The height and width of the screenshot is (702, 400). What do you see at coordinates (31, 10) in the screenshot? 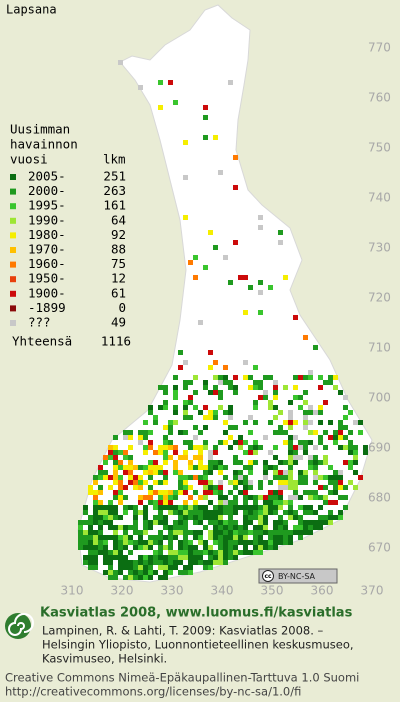
I see `map-title: Lapsana` at bounding box center [31, 10].